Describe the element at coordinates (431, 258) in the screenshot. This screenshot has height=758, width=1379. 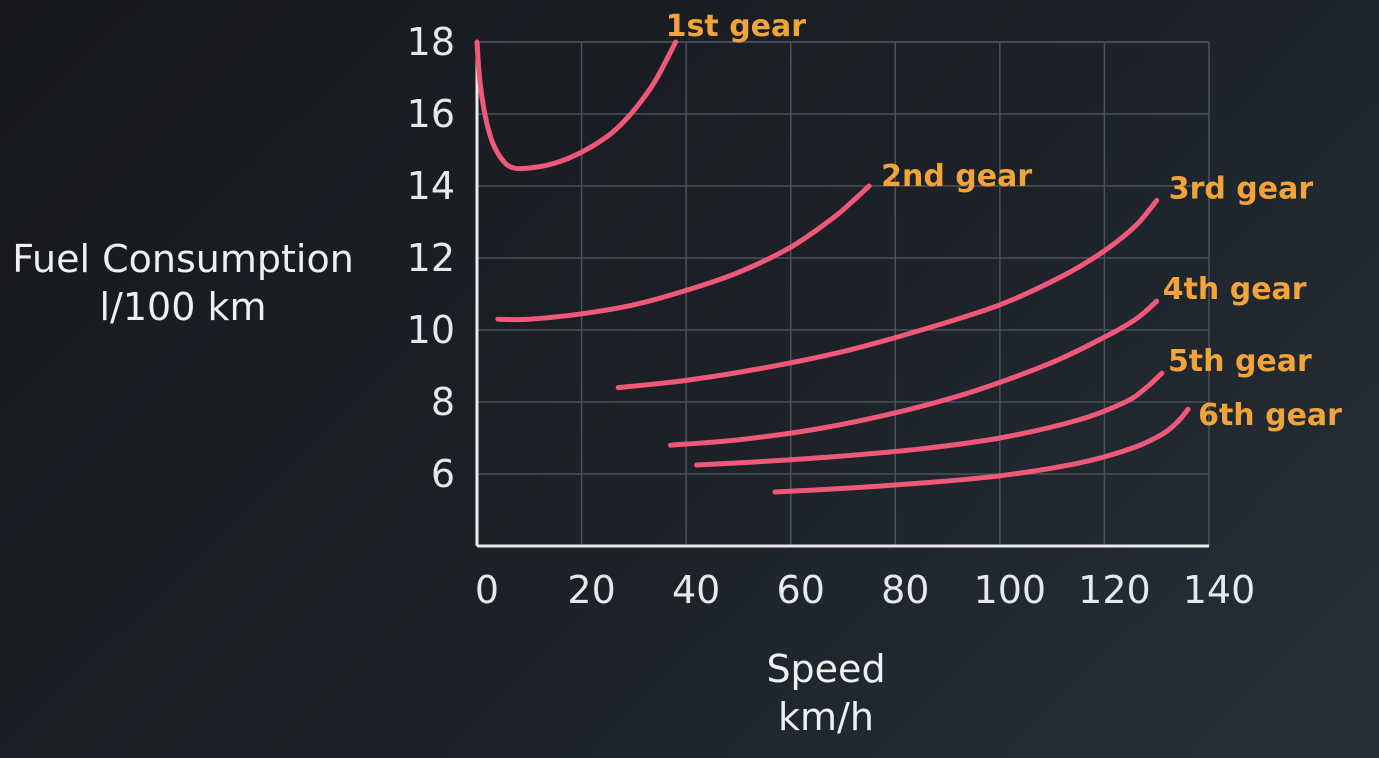
I see `y-tick-label: 12` at that location.